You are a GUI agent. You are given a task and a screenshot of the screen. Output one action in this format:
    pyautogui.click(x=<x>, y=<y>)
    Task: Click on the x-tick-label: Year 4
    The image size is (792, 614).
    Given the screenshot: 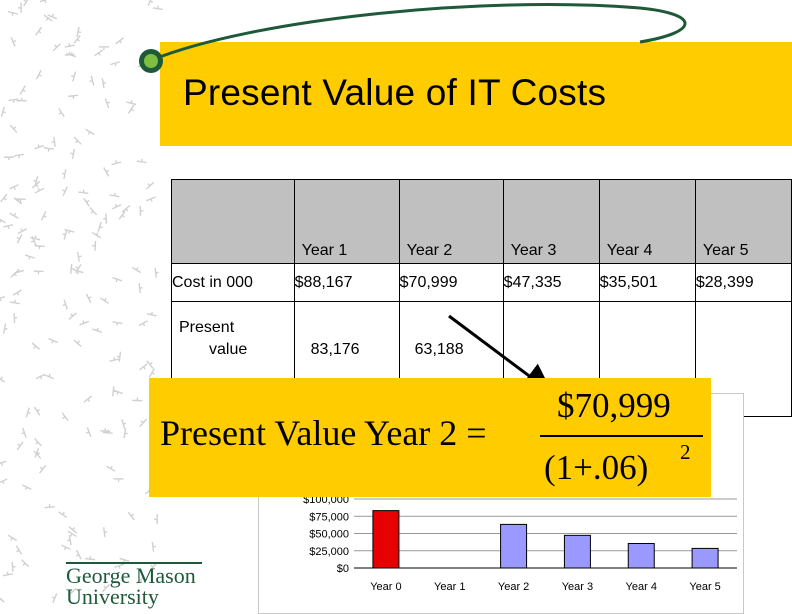 What is the action you would take?
    pyautogui.click(x=641, y=587)
    